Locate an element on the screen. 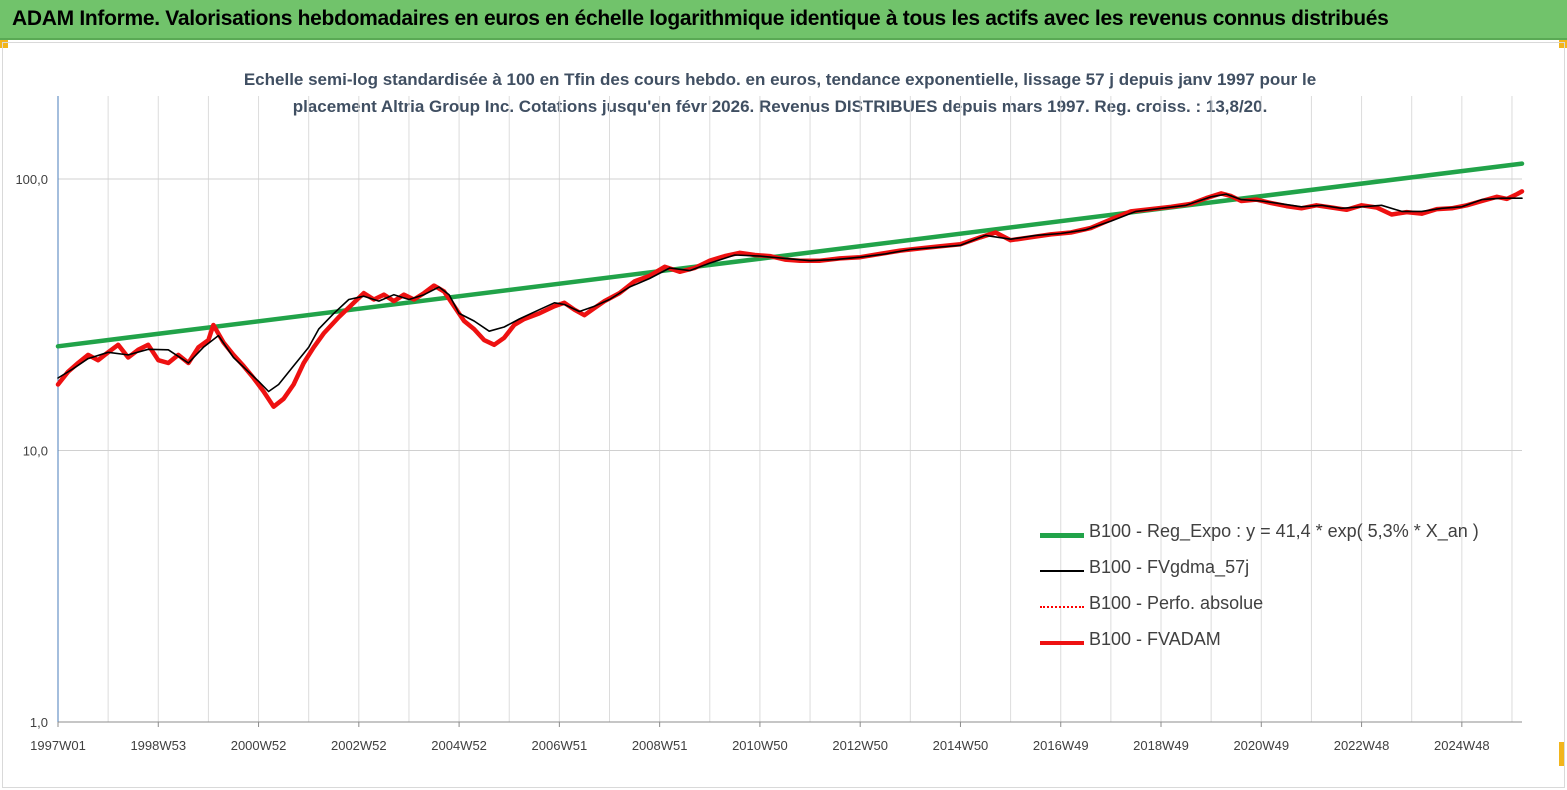  x-tick-label: 1997W01 is located at coordinates (58, 745).